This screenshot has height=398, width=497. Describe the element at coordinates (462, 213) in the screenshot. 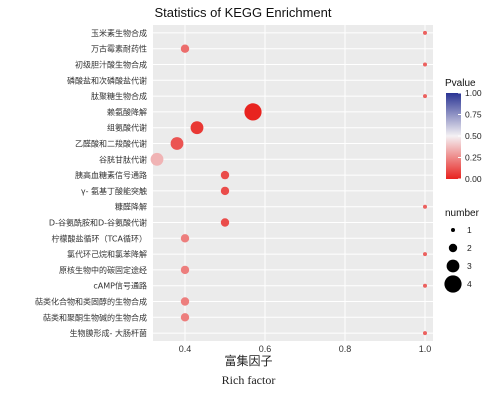

I see `number-legend-title: number` at that location.